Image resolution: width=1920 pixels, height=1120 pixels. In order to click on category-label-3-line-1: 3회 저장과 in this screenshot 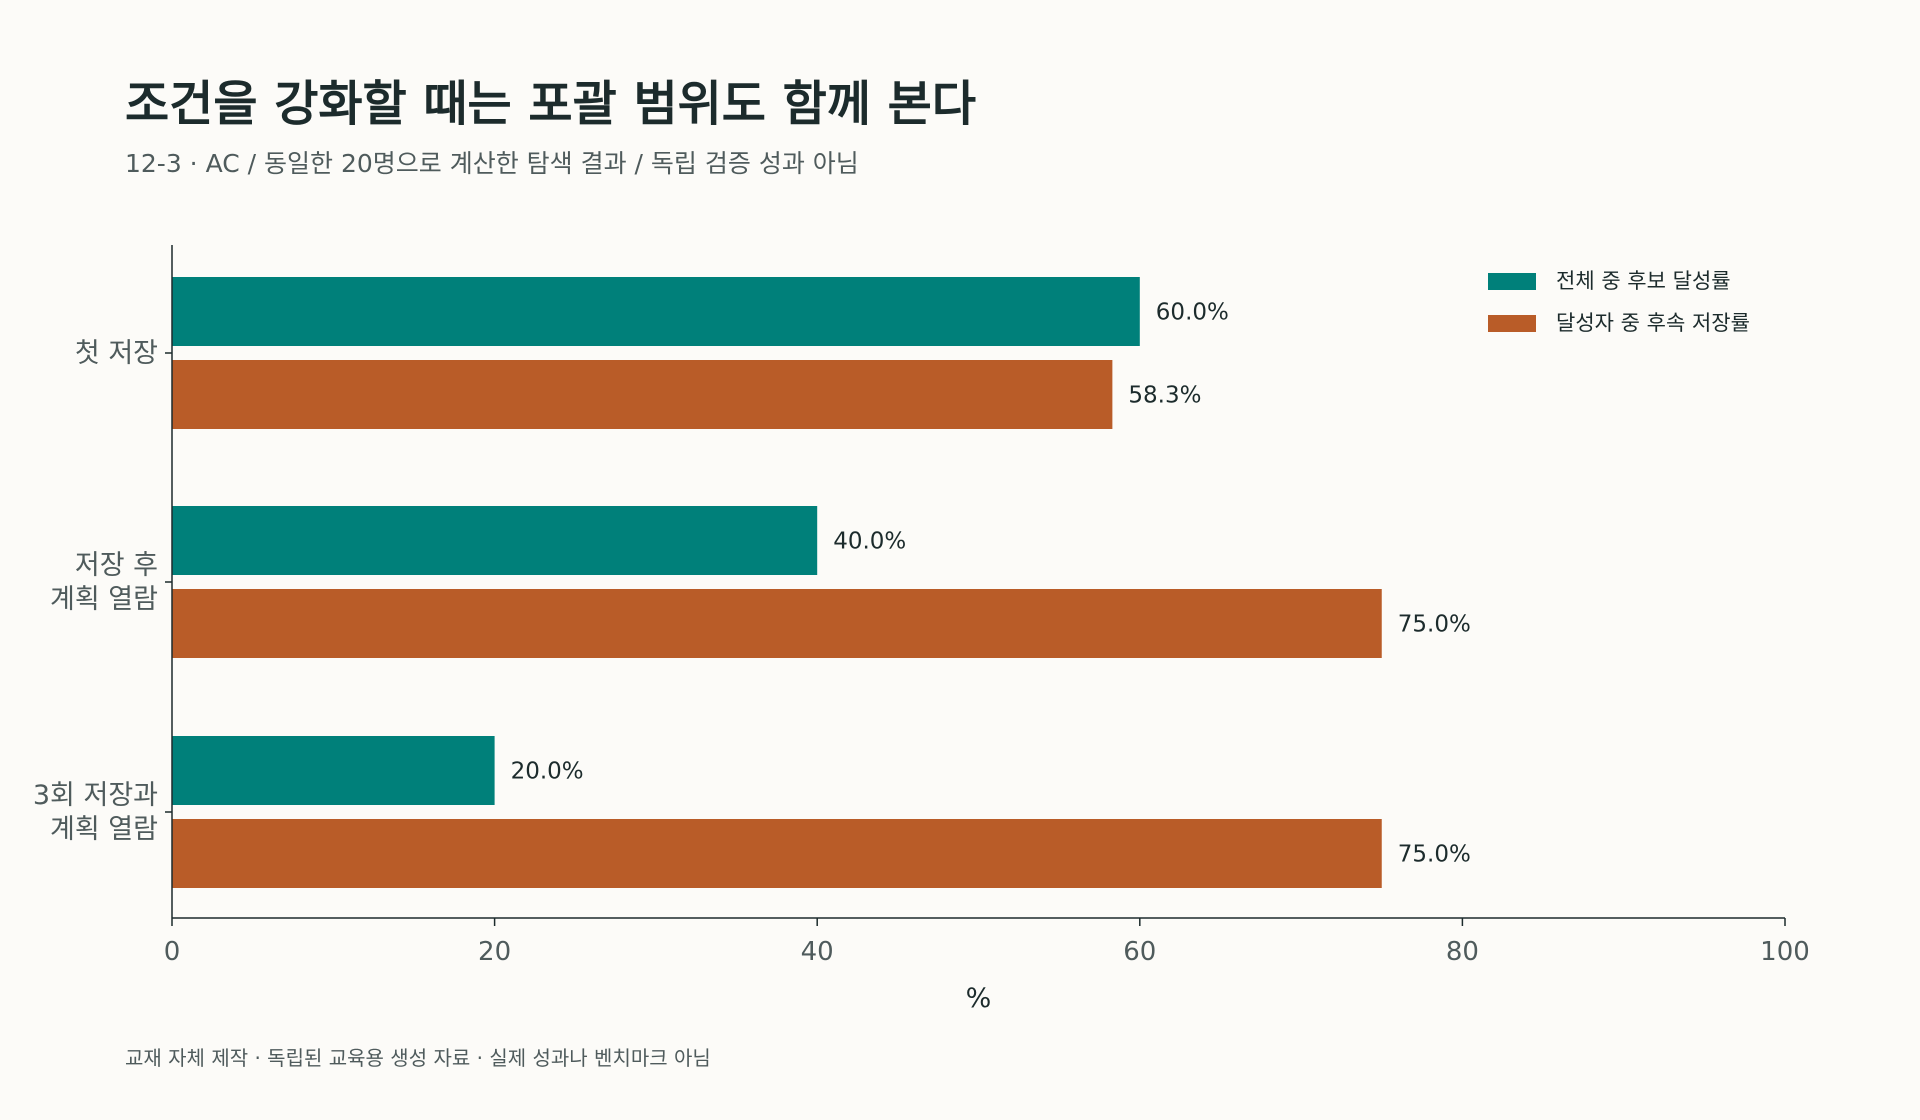, I will do `click(95, 795)`.